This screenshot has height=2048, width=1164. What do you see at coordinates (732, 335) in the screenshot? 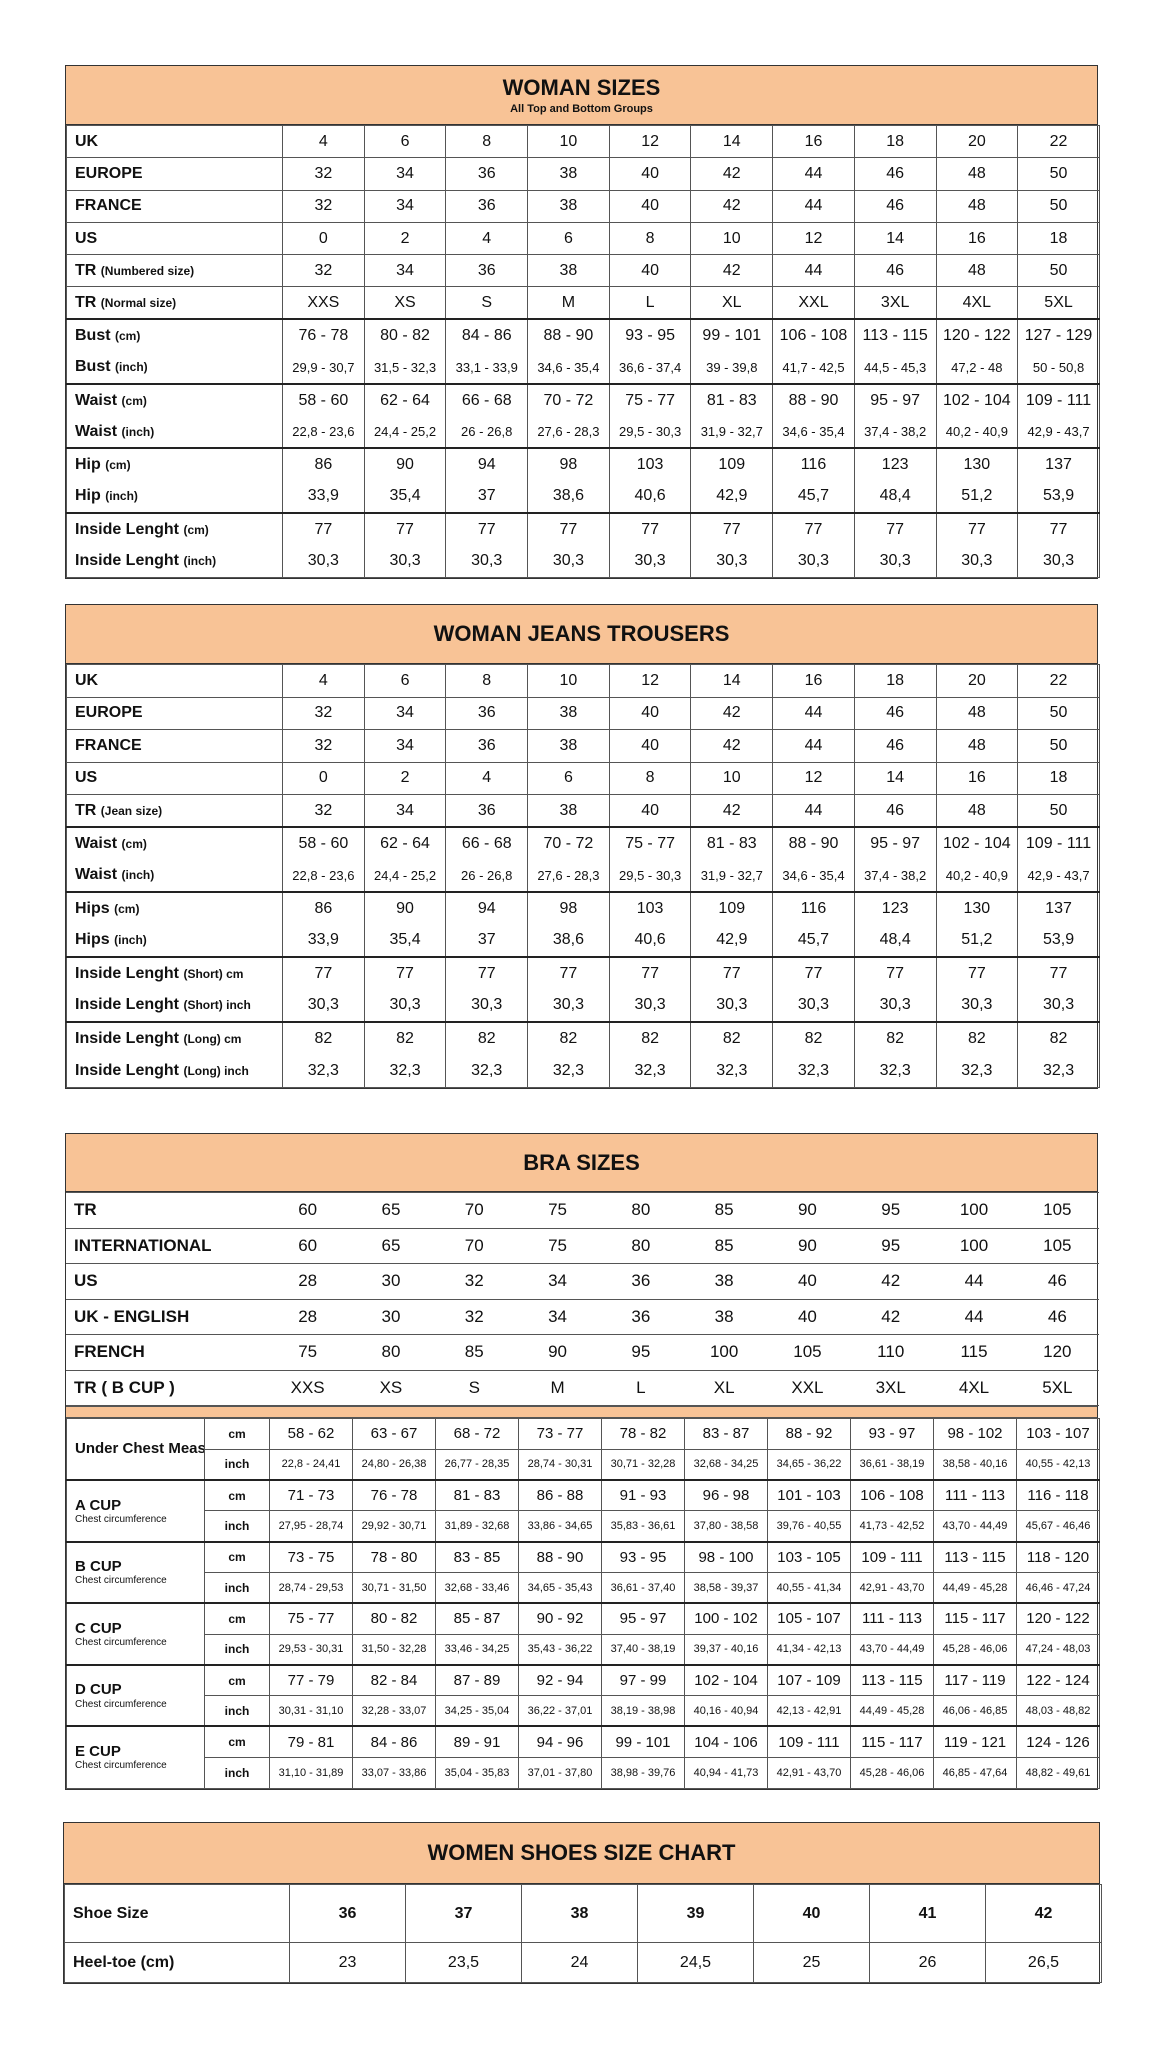
I see `size-cell: 99 - 101` at bounding box center [732, 335].